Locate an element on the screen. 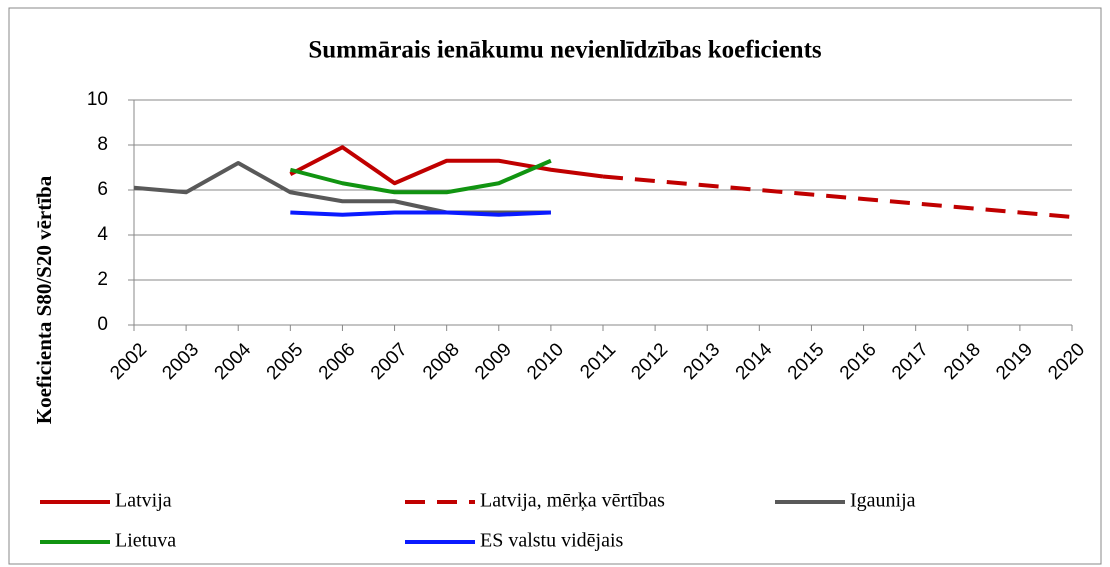 Image resolution: width=1110 pixels, height=567 pixels. legend-label: Lietuva is located at coordinates (145, 541).